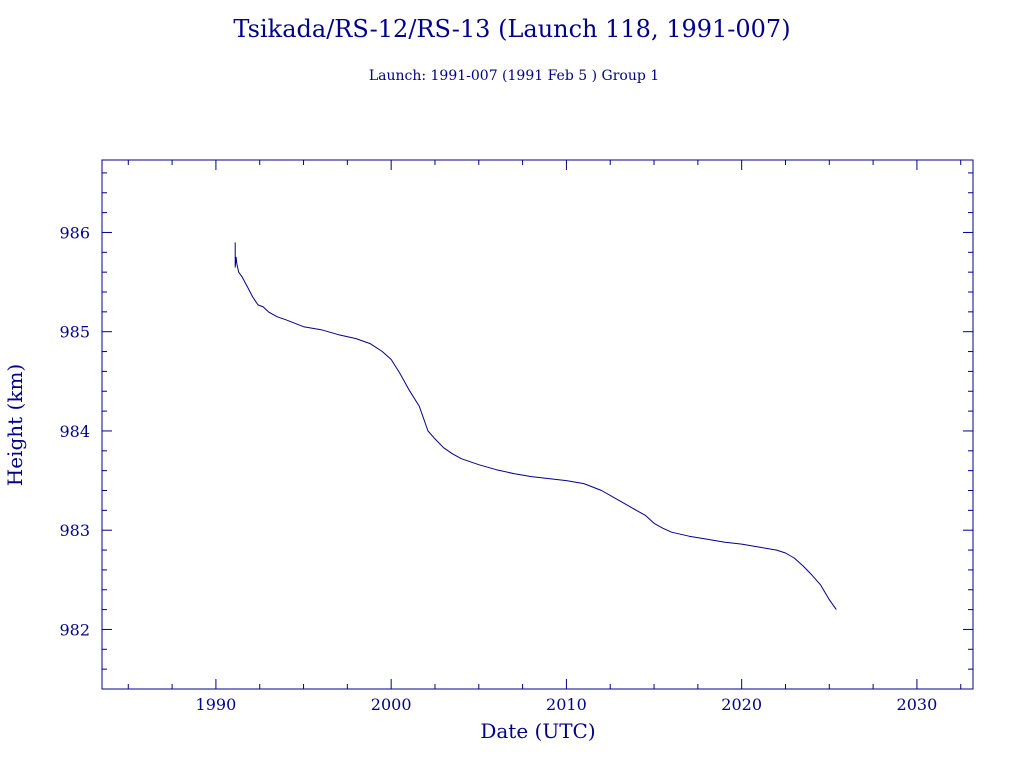  What do you see at coordinates (74, 332) in the screenshot?
I see `y-tick-label: 985` at bounding box center [74, 332].